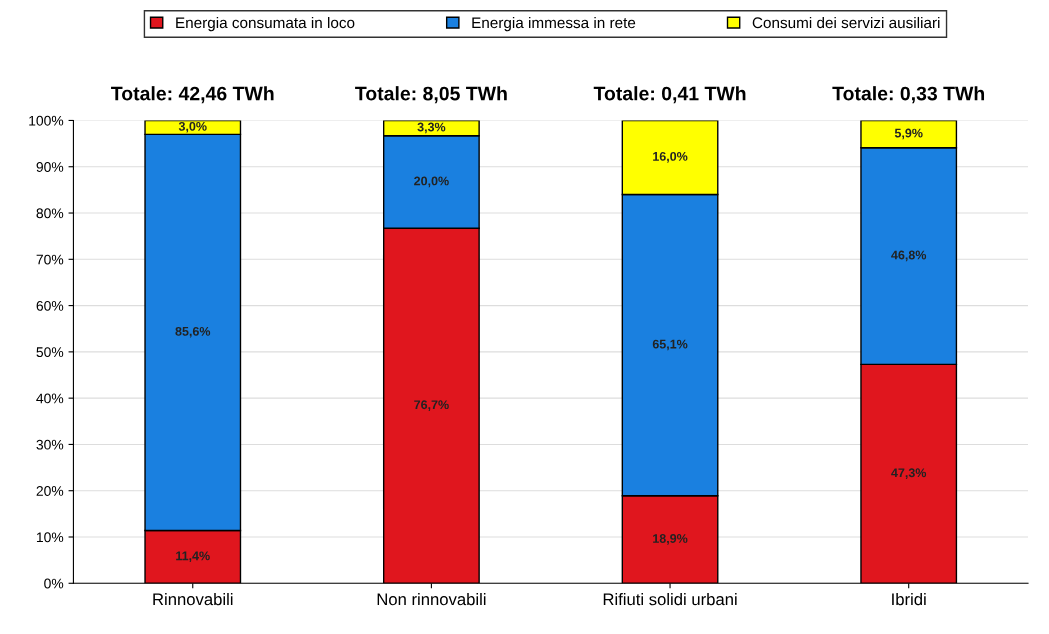  What do you see at coordinates (193, 557) in the screenshot?
I see `data-label: 11,4%` at bounding box center [193, 557].